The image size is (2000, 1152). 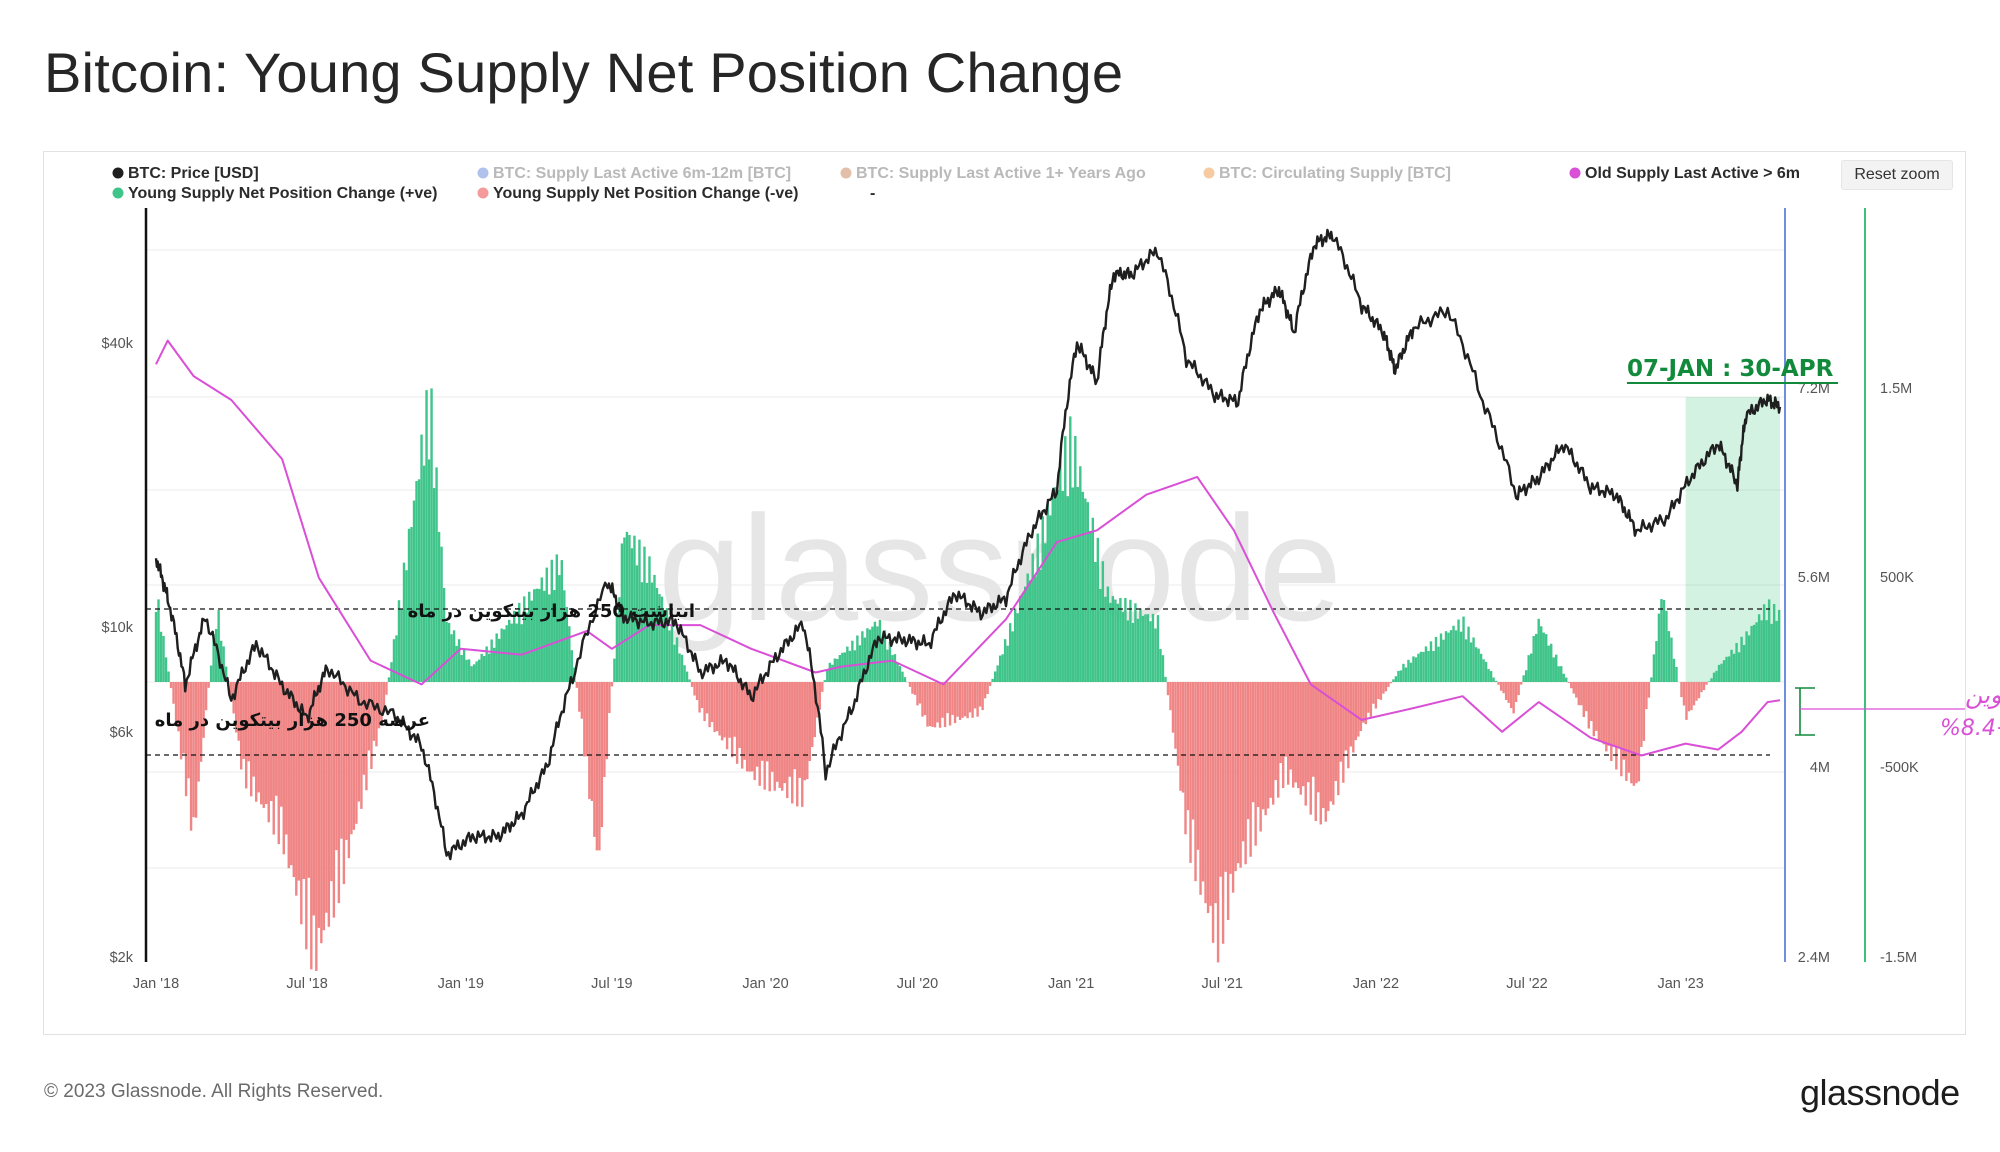 What do you see at coordinates (642, 173) in the screenshot?
I see `legend-label: BTC: Supply Last Active 6m-12m [BTC]` at bounding box center [642, 173].